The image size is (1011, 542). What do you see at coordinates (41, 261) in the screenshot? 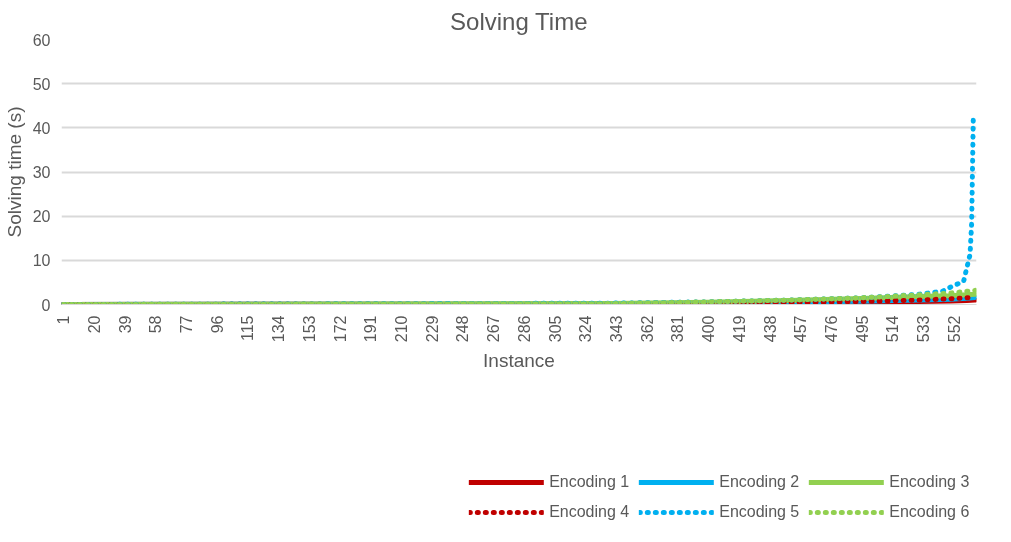
I see `y-tick-label: 10` at bounding box center [41, 261].